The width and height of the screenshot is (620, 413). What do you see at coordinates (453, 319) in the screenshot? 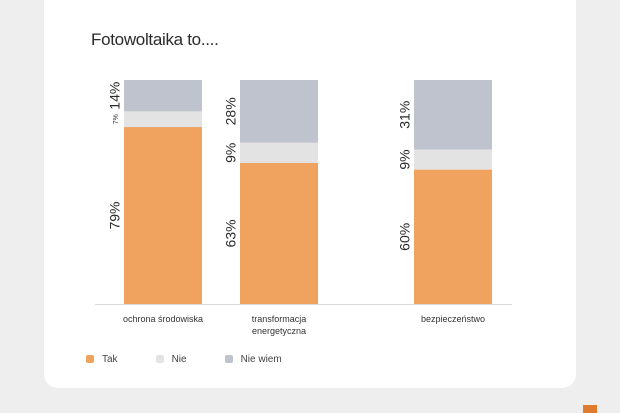
I see `category-label-3: bezpieczeństwo` at bounding box center [453, 319].